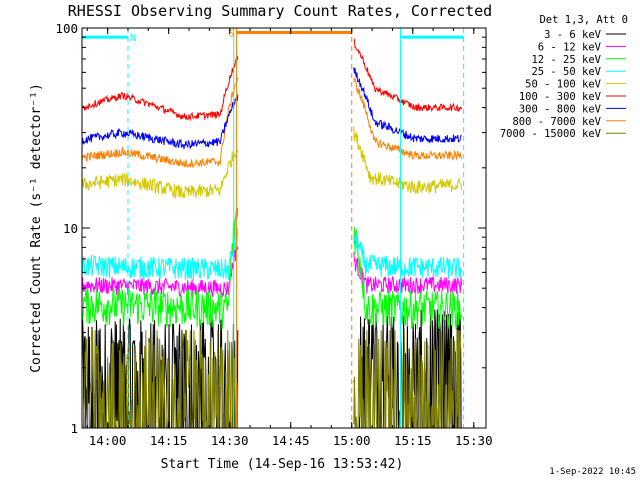 The height and width of the screenshot is (484, 640). What do you see at coordinates (74, 428) in the screenshot?
I see `y-tick-label-0: 1` at bounding box center [74, 428].